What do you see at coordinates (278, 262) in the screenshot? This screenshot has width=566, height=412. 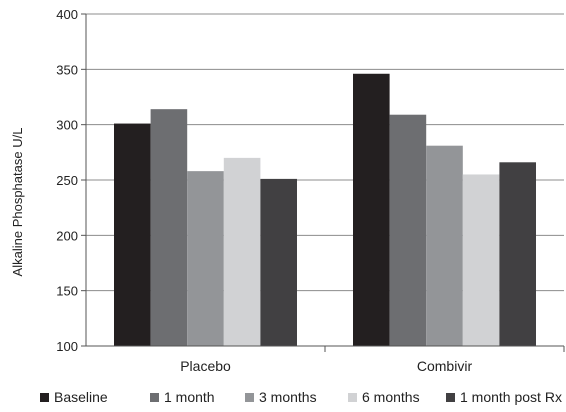 I see `bar-placebo-1-month-post-rx` at bounding box center [278, 262].